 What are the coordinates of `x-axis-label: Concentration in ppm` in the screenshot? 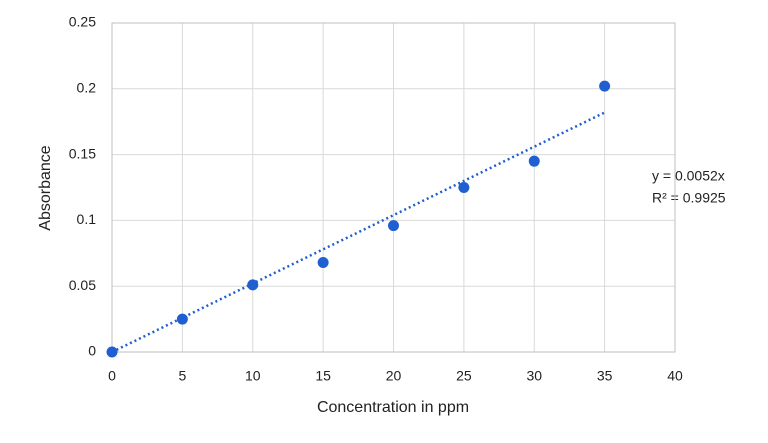 It's located at (393, 407).